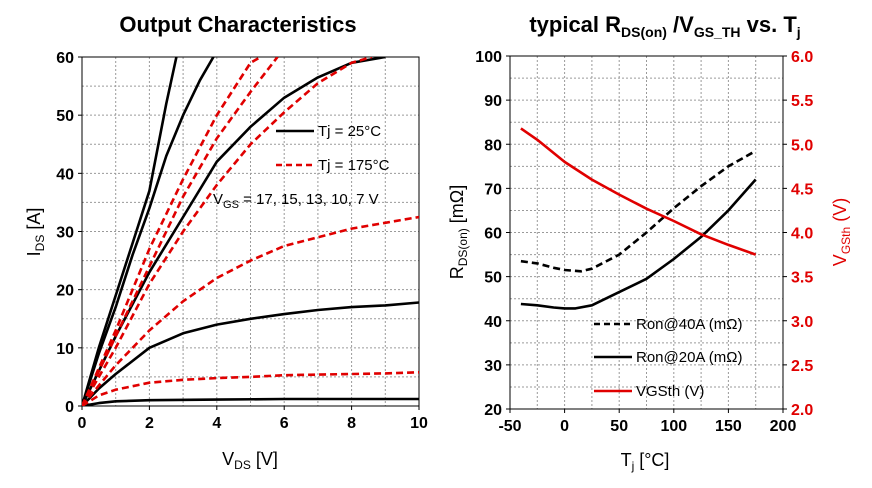  I want to click on vgs-annotation: VGS = 17, 15, 13, 10, 7 V, so click(296, 201).